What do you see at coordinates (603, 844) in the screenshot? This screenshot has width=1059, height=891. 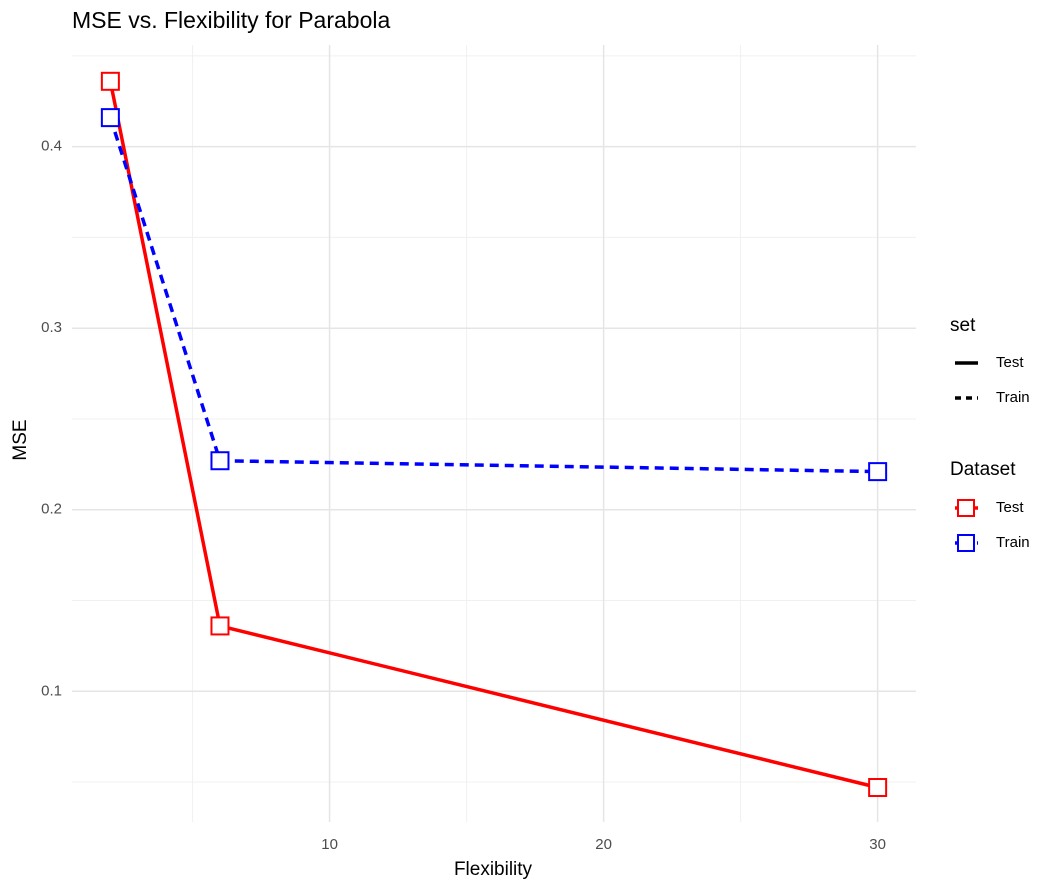 I see `x-tick-label: 20` at bounding box center [603, 844].